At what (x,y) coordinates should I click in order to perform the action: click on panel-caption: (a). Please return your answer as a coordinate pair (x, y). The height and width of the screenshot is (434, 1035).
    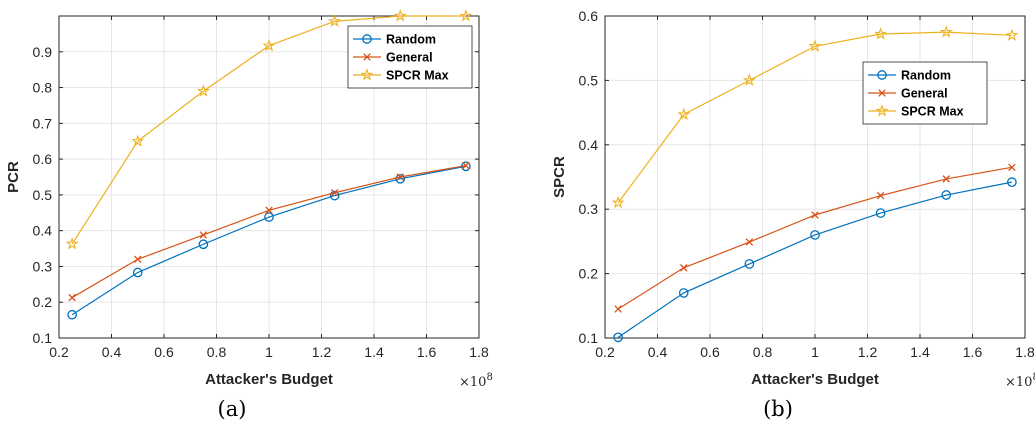
    Looking at the image, I should click on (232, 409).